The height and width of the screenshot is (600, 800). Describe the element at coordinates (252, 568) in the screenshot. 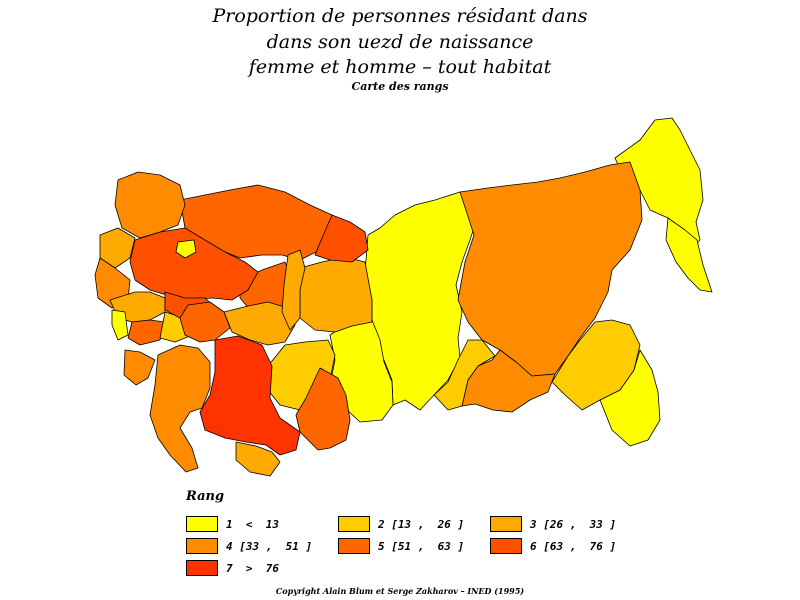

I see `legend-label: 7 > 76` at that location.